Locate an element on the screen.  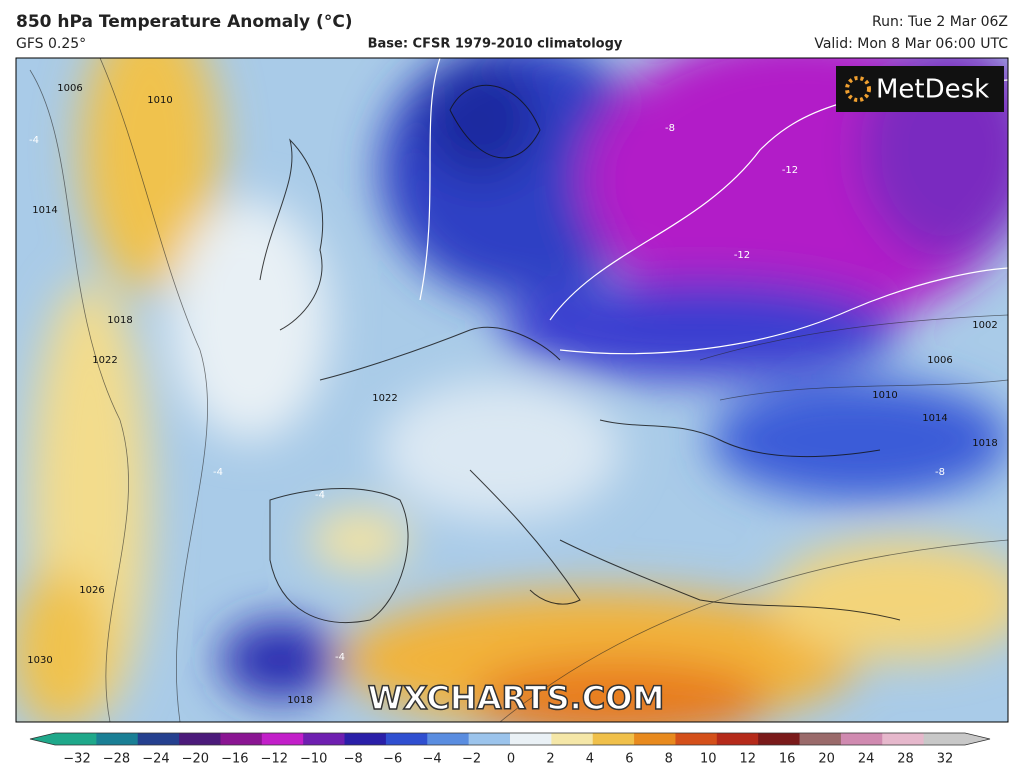
colorbar-tick-label: −2 is located at coordinates (471, 759).